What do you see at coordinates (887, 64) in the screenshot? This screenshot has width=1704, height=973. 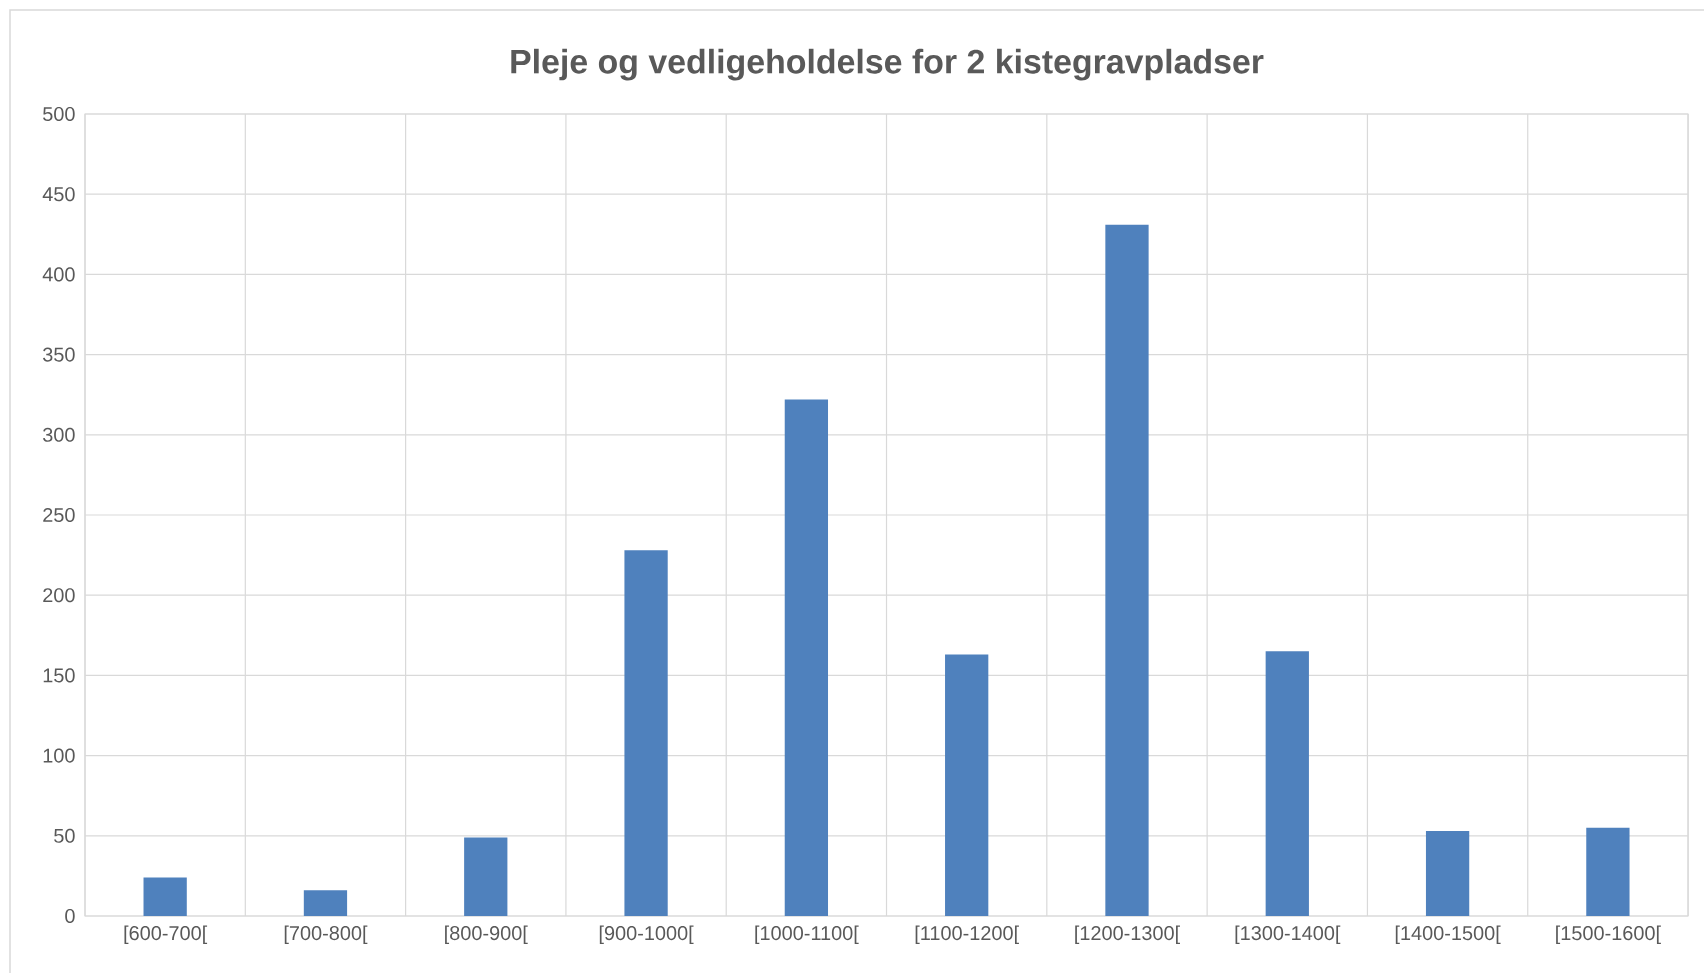 I see `chart-title: Pleje og vedligeholdelse for 2 kistegravpladser` at bounding box center [887, 64].